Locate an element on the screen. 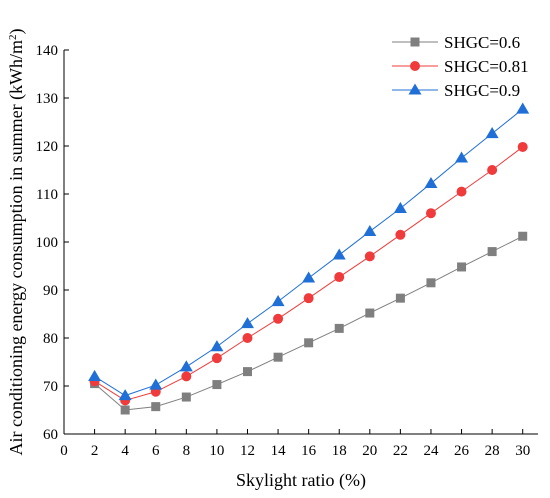  y-tick-label: 80 is located at coordinates (50, 339).